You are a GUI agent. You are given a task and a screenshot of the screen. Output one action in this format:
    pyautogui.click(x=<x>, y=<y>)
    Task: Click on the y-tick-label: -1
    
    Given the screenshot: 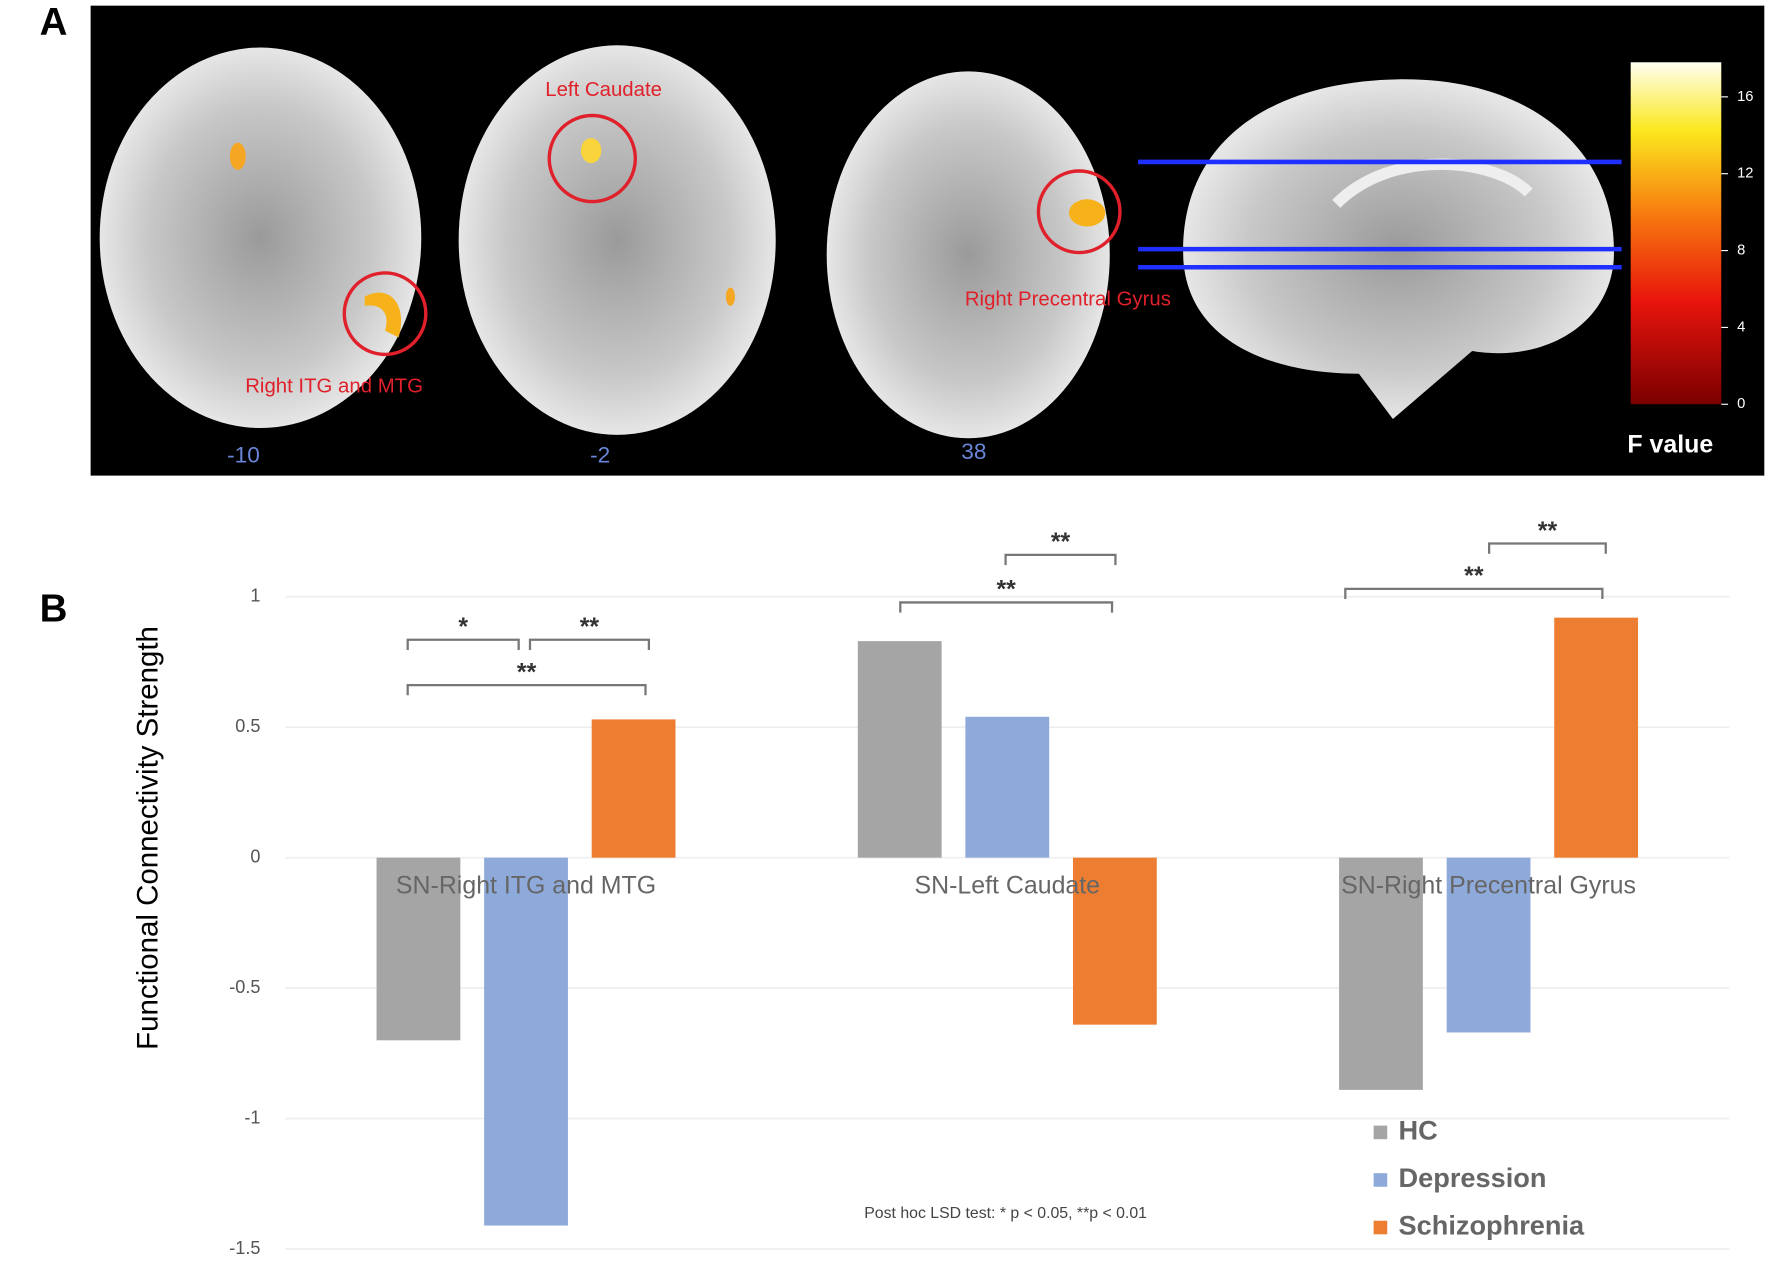 What is the action you would take?
    pyautogui.click(x=252, y=1117)
    